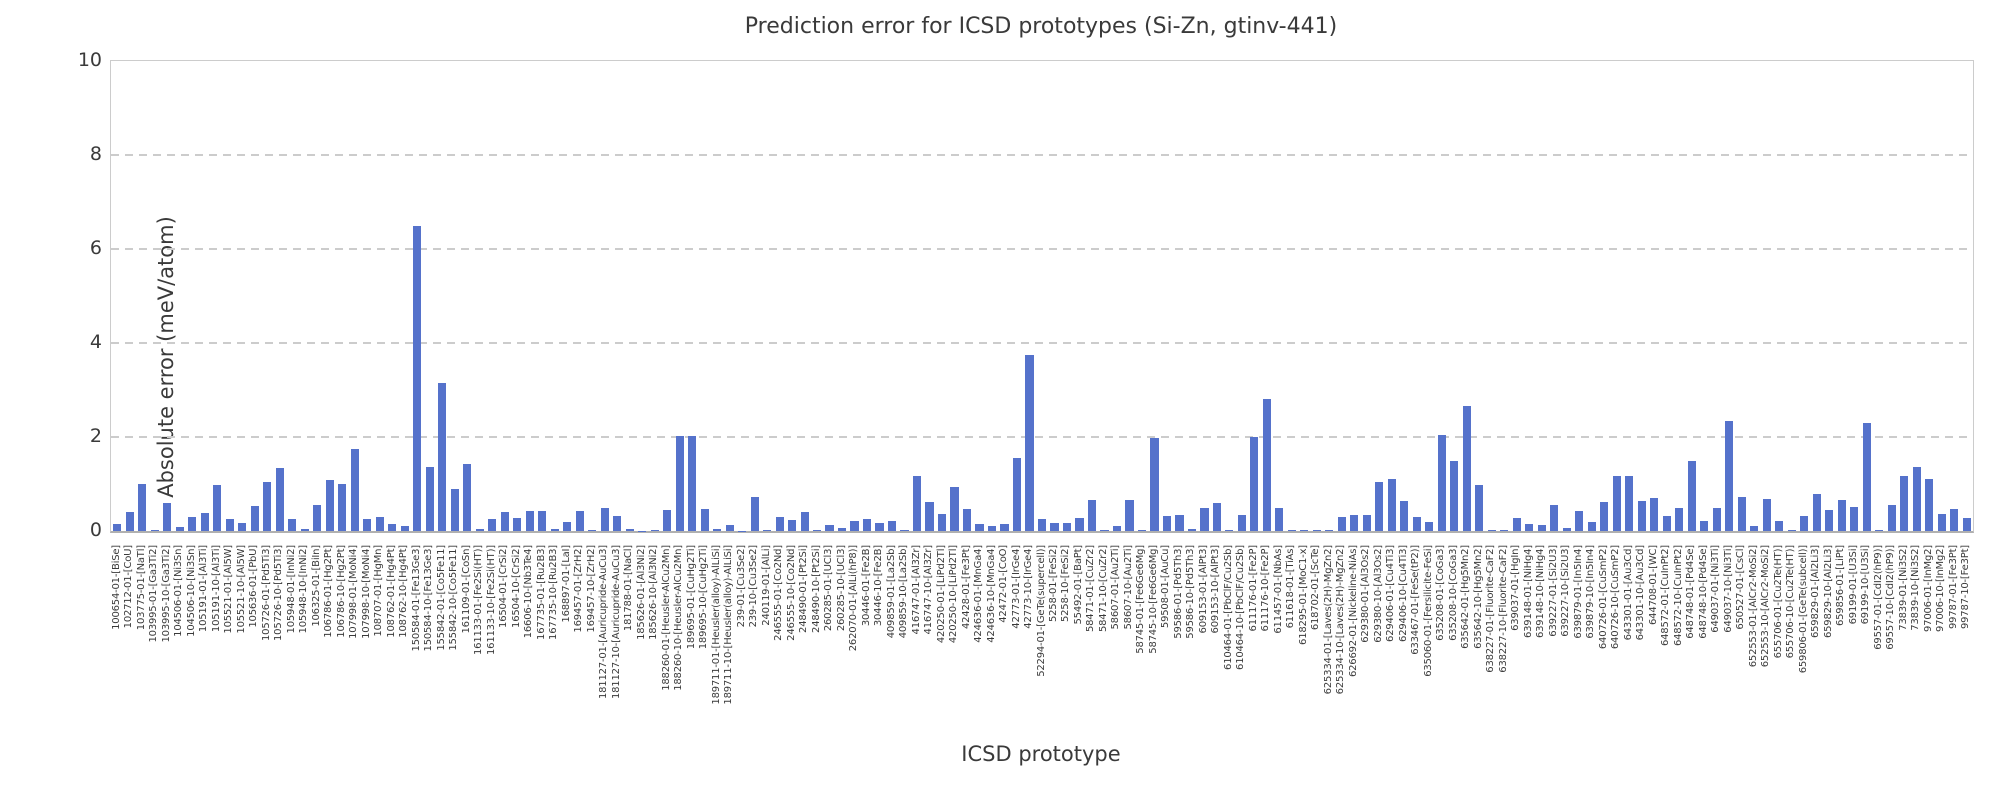 The height and width of the screenshot is (800, 2000). Describe the element at coordinates (1190, 588) in the screenshot. I see `x-tick-label: 59586-10-[Pd5Th3]` at that location.